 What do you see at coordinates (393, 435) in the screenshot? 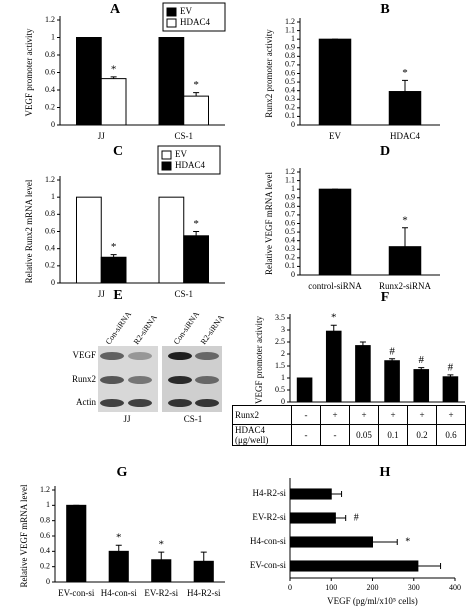
I see `table-cell: 0.1` at bounding box center [393, 435].